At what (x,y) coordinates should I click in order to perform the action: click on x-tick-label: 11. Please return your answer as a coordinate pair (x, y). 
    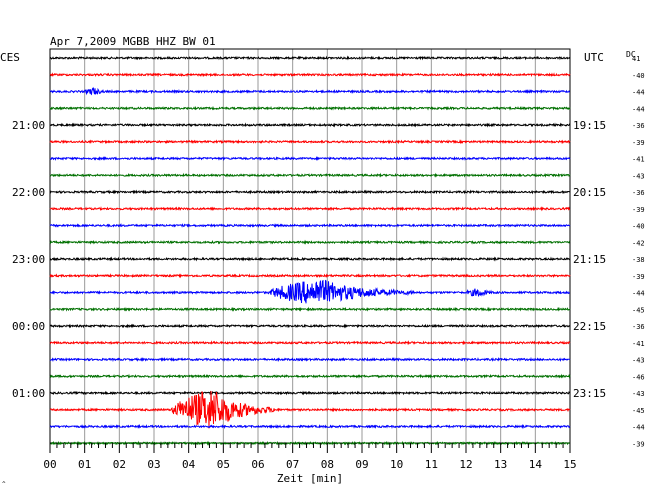
    Looking at the image, I should click on (431, 464).